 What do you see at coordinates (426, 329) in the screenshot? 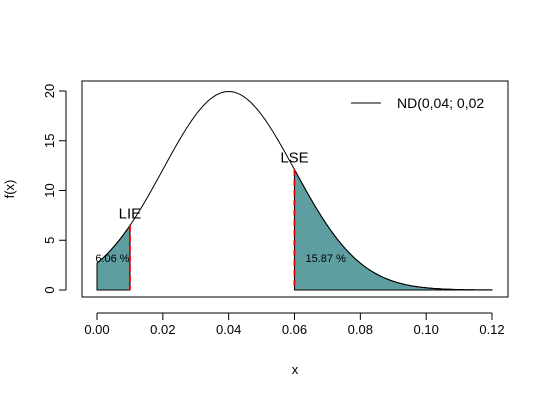
I see `x-tick-label: 0.10` at bounding box center [426, 329].